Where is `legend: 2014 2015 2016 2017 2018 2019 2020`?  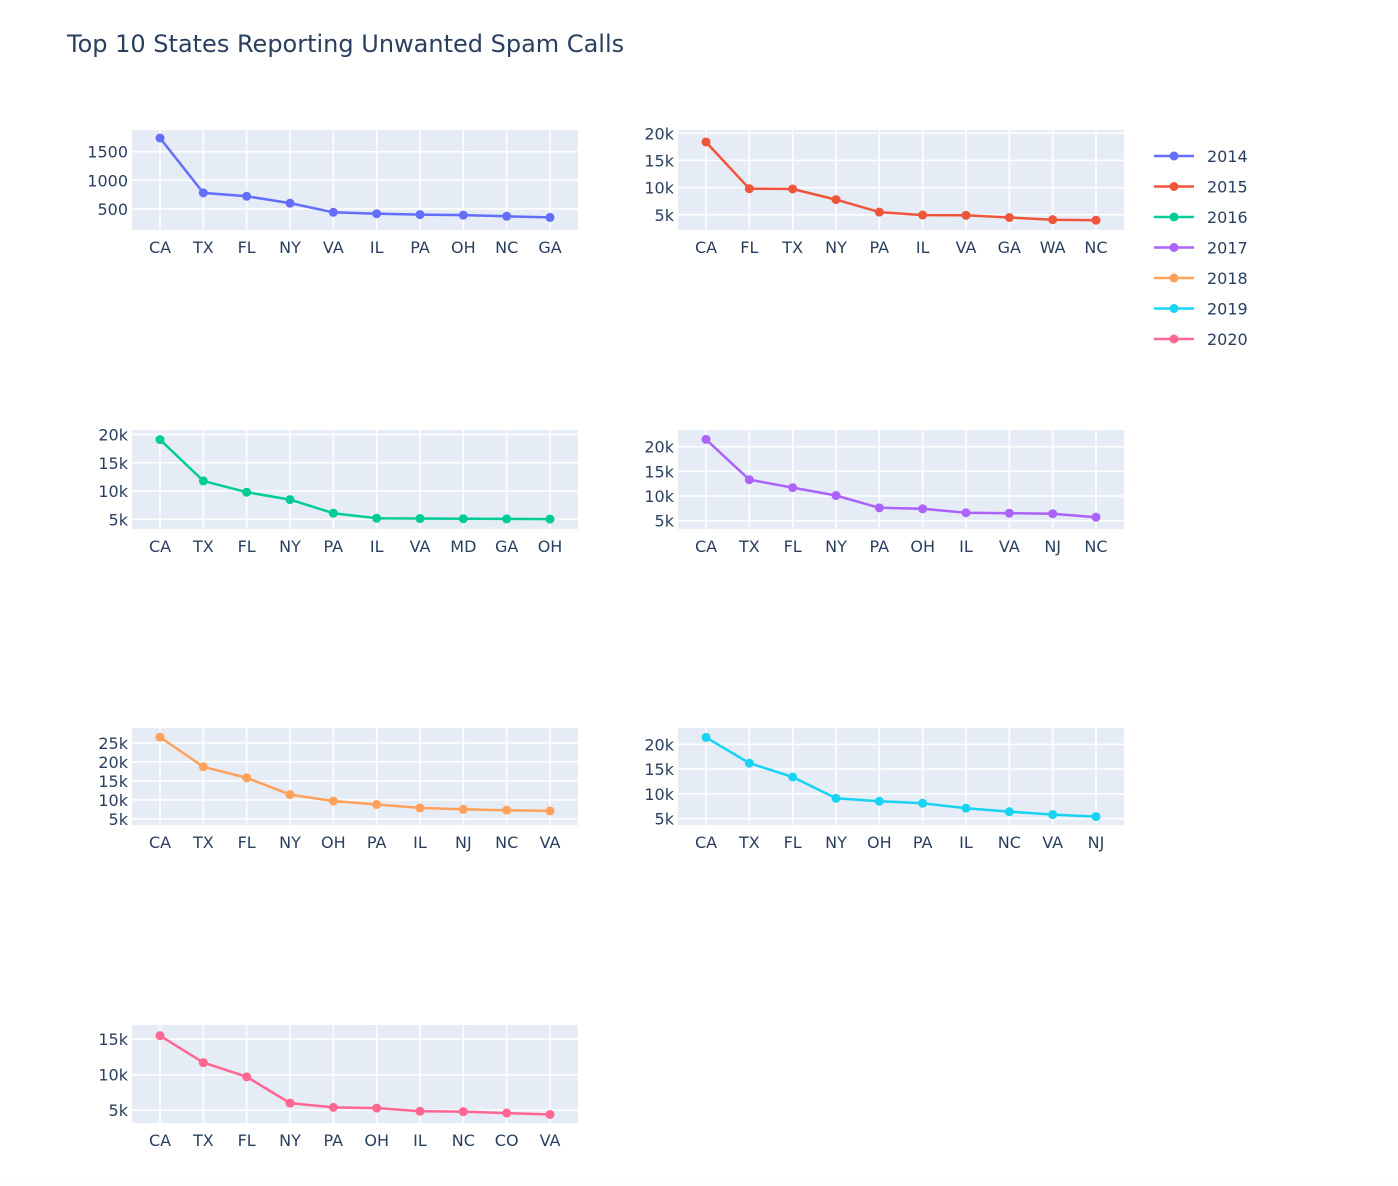
legend: 2014 2015 2016 2017 2018 2019 2020 is located at coordinates (1201, 248).